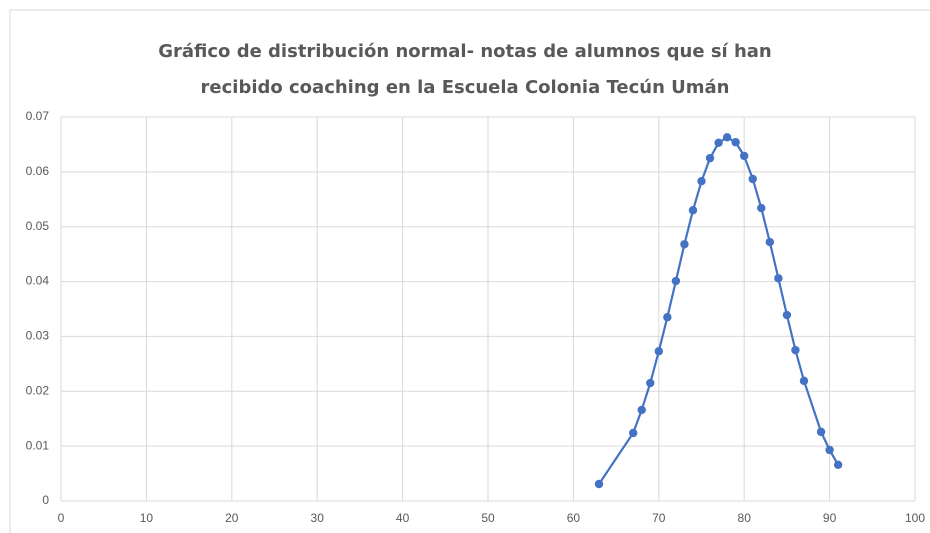  Describe the element at coordinates (147, 518) in the screenshot. I see `x-tick-label: 10` at that location.